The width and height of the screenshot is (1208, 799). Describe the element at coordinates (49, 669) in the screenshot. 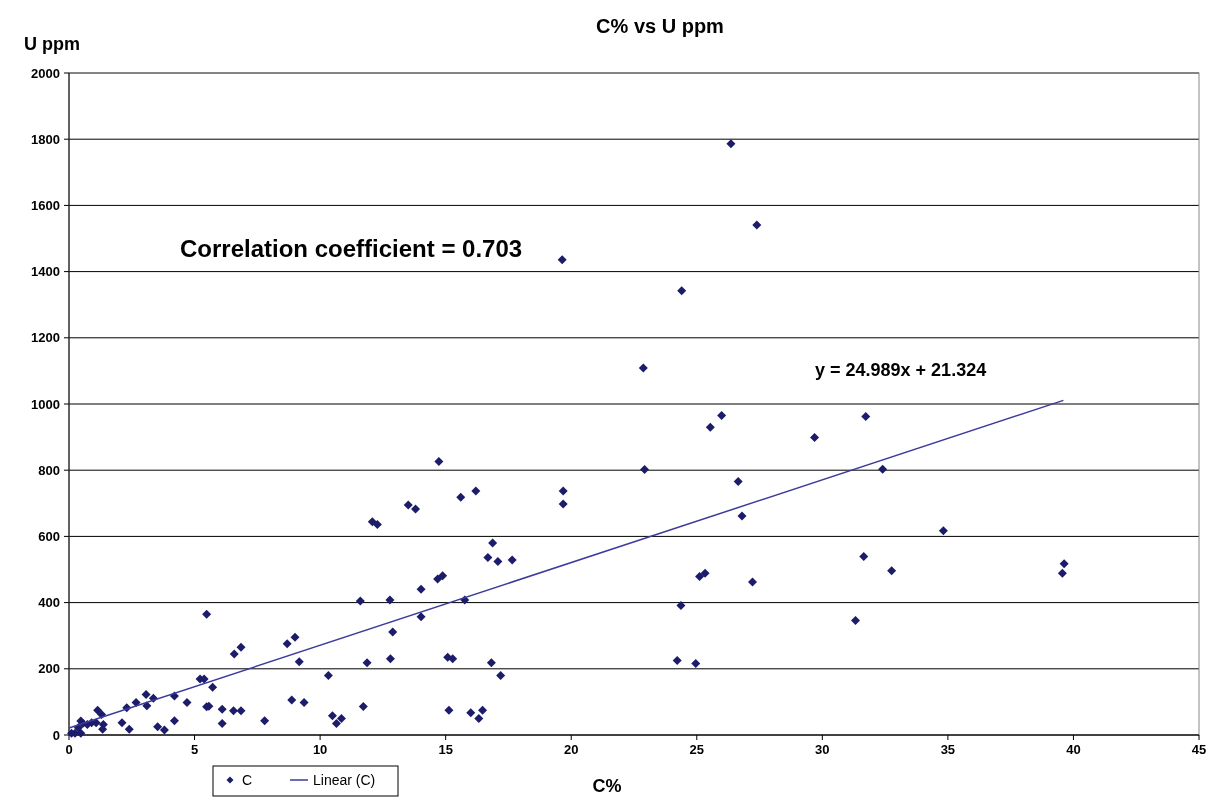

I see `y-tick-label: 200` at that location.